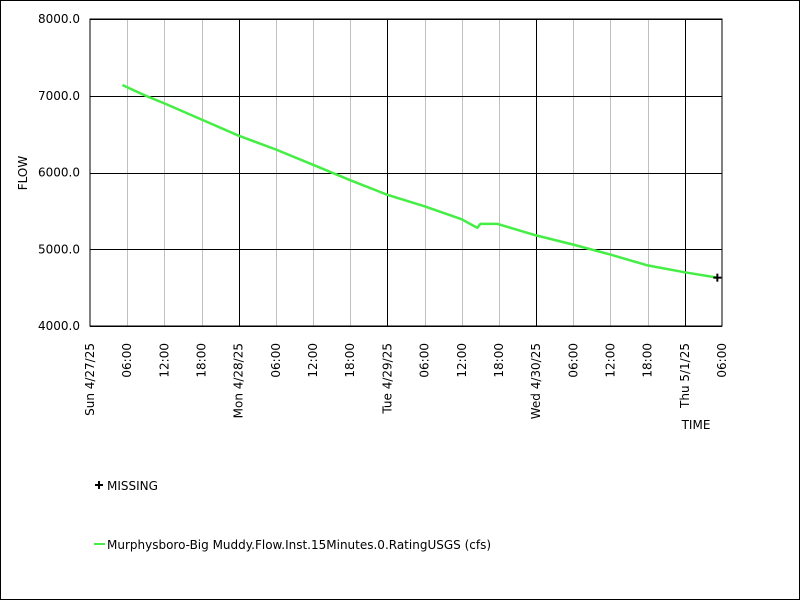 The image size is (800, 601). Describe the element at coordinates (59, 19) in the screenshot. I see `y-tick-label: 8000.0` at that location.